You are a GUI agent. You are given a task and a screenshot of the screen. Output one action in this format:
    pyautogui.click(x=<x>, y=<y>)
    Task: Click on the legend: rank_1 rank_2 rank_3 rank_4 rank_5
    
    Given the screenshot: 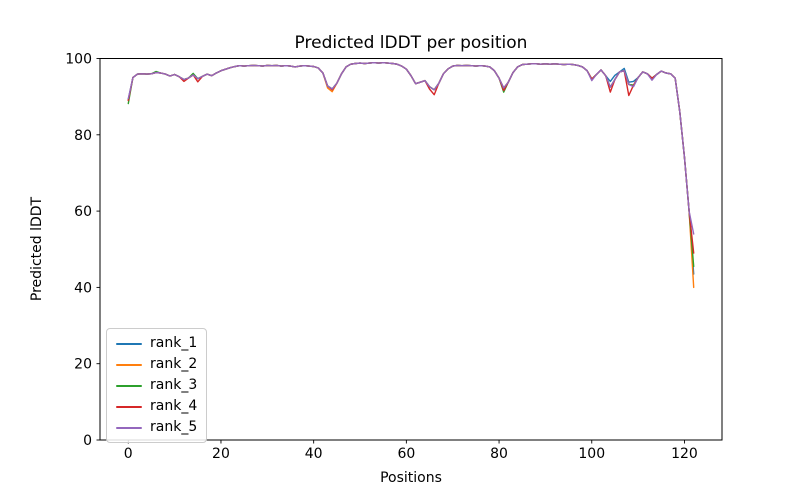 What is the action you would take?
    pyautogui.click(x=157, y=385)
    